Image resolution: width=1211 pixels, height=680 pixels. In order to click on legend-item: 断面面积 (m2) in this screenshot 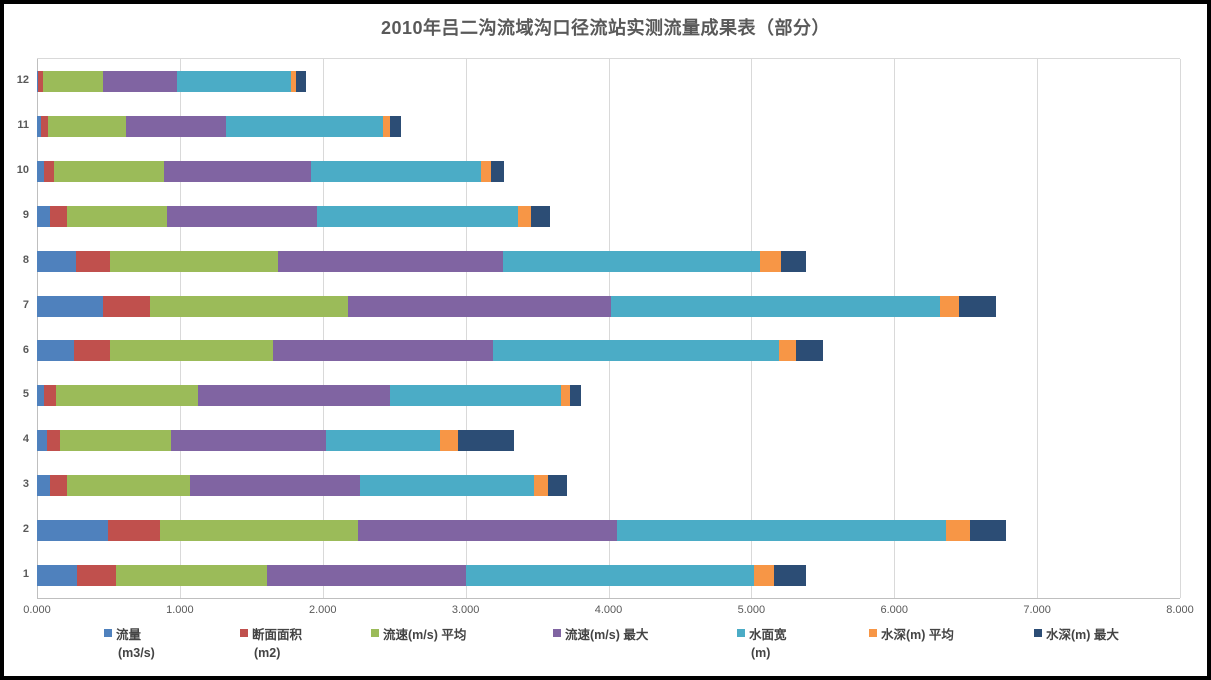, I will do `click(271, 642)`.